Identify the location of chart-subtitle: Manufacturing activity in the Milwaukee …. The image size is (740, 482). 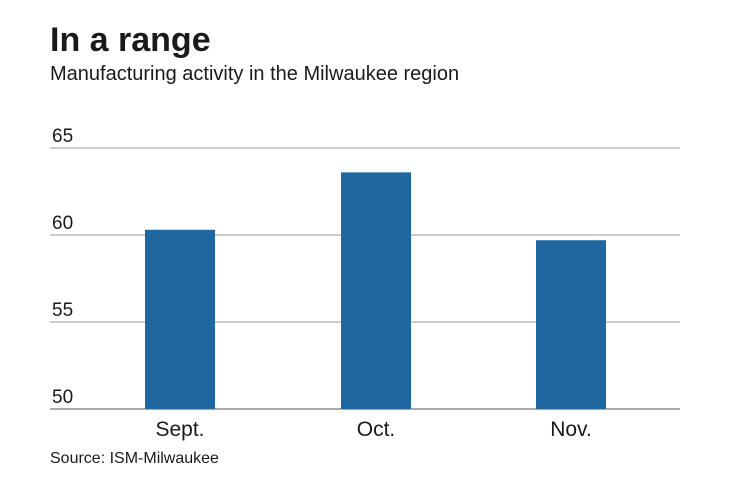
(255, 74).